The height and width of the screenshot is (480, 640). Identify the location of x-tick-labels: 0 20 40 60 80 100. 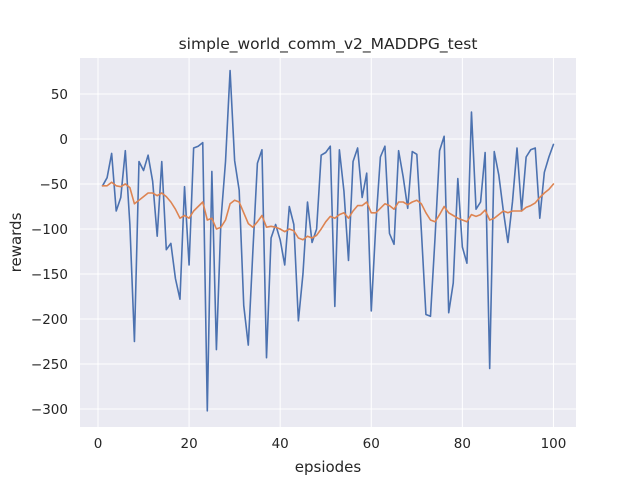
(330, 444).